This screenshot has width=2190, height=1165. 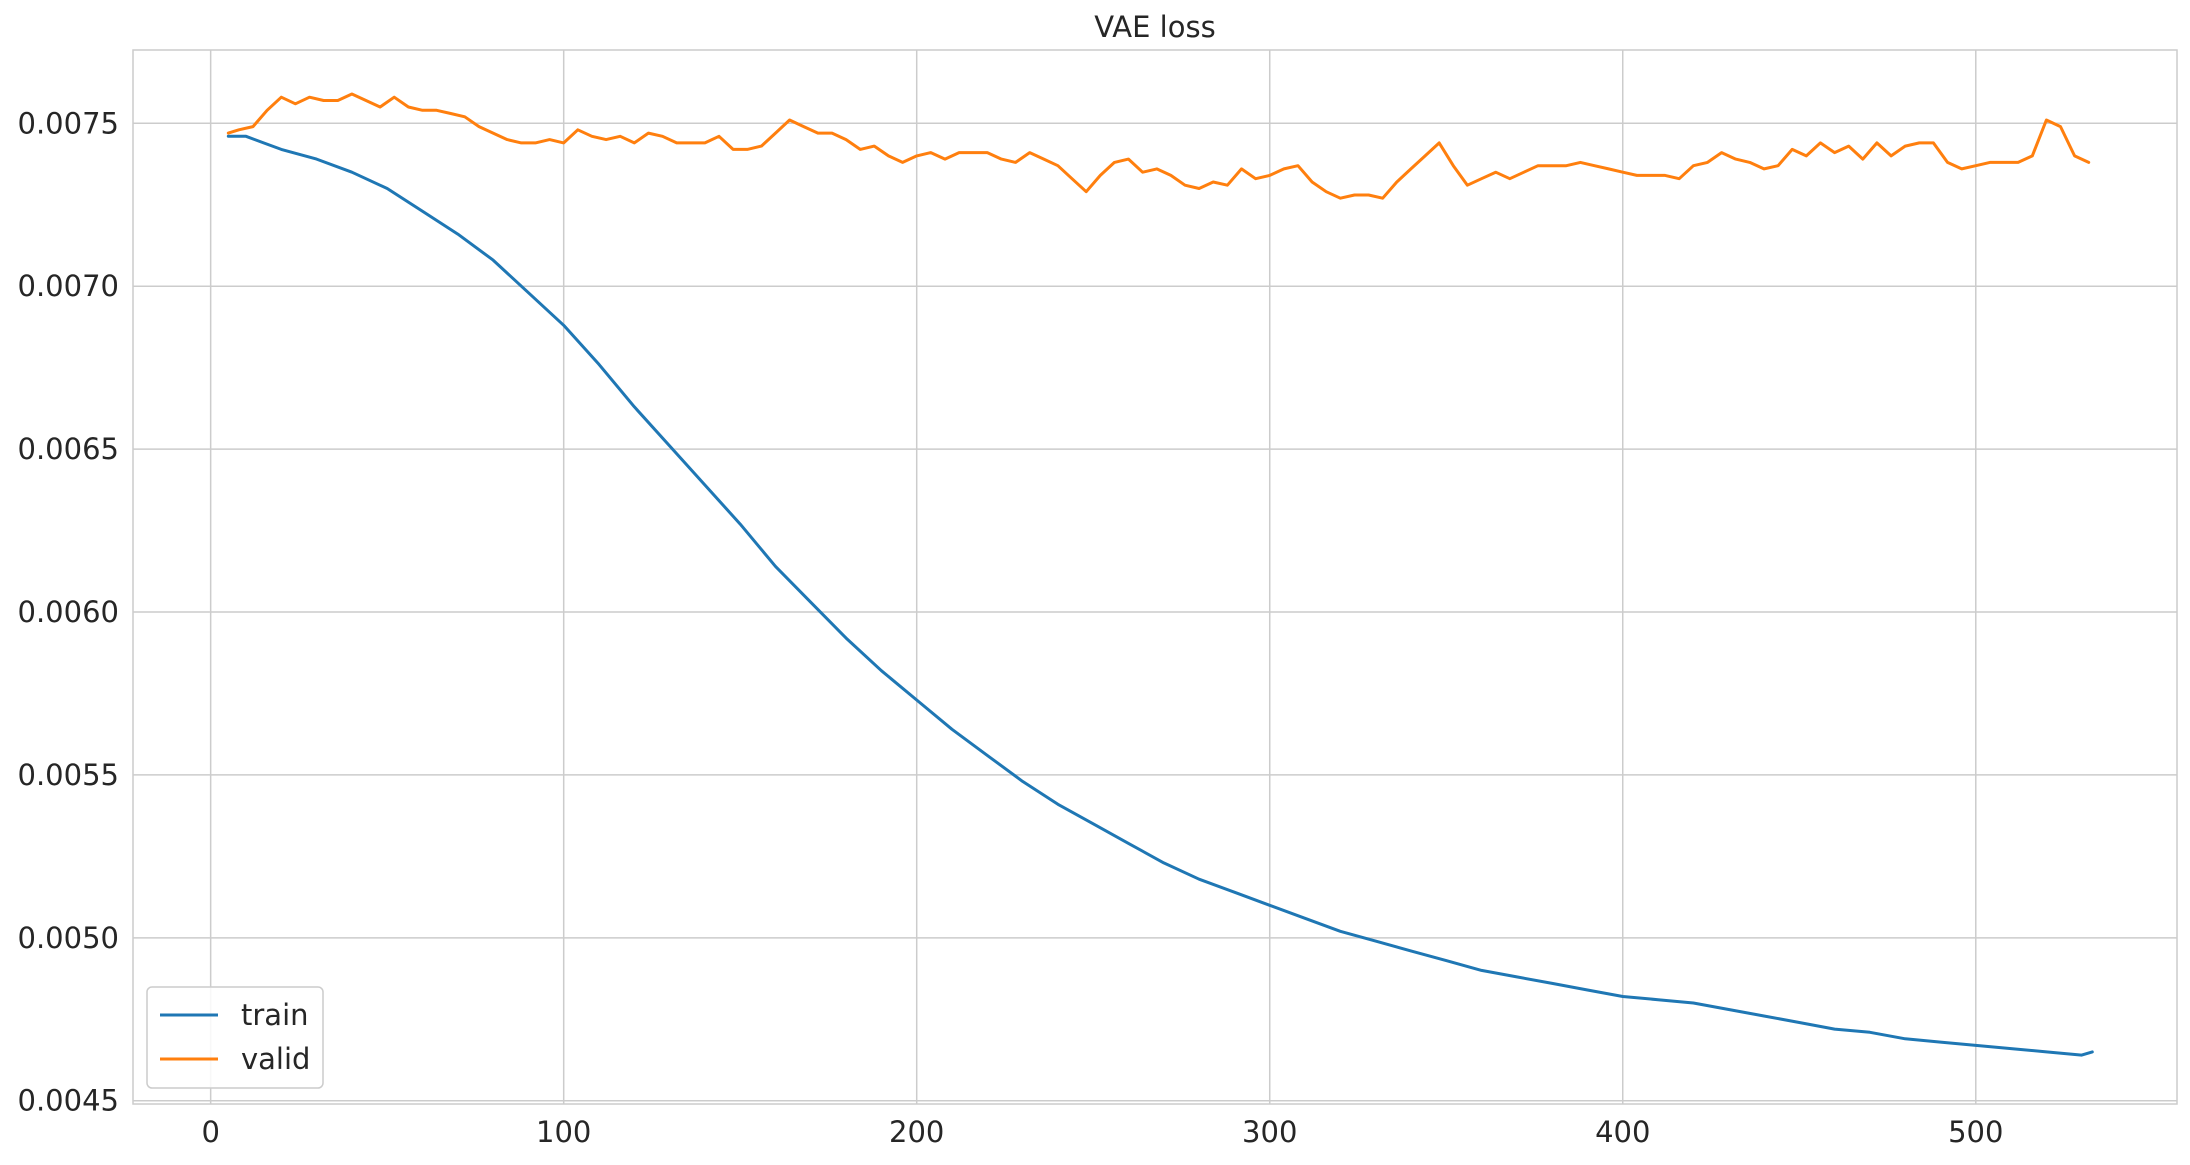 What do you see at coordinates (68, 938) in the screenshot?
I see `y-tick-label: 0.0050` at bounding box center [68, 938].